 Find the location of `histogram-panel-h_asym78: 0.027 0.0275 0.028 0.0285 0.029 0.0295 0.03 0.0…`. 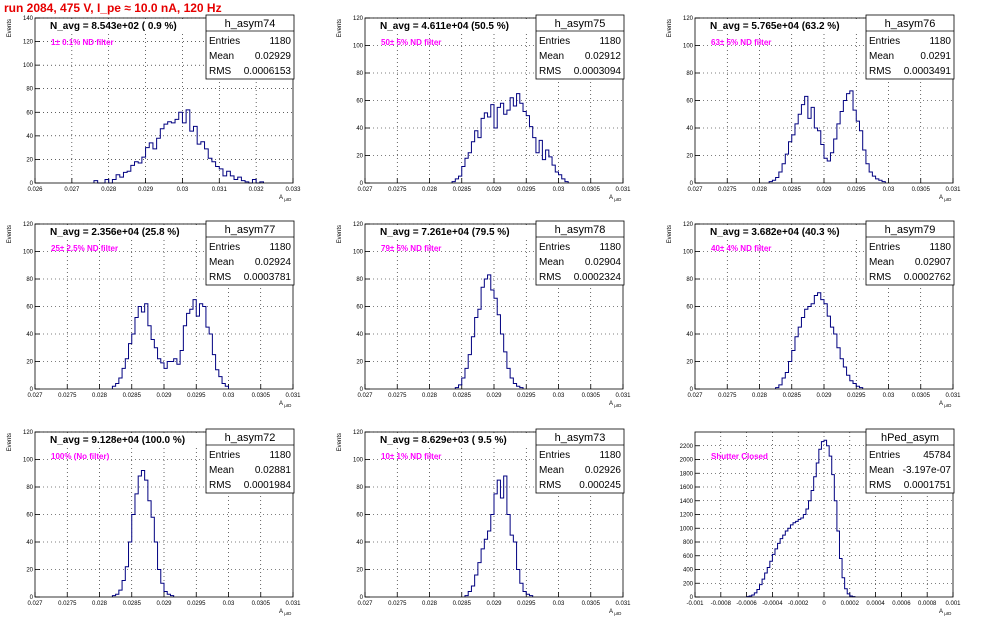

histogram-panel-h_asym78: 0.027 0.0275 0.028 0.0285 0.029 0.0295 0.03 0.0… is located at coordinates (480, 322).